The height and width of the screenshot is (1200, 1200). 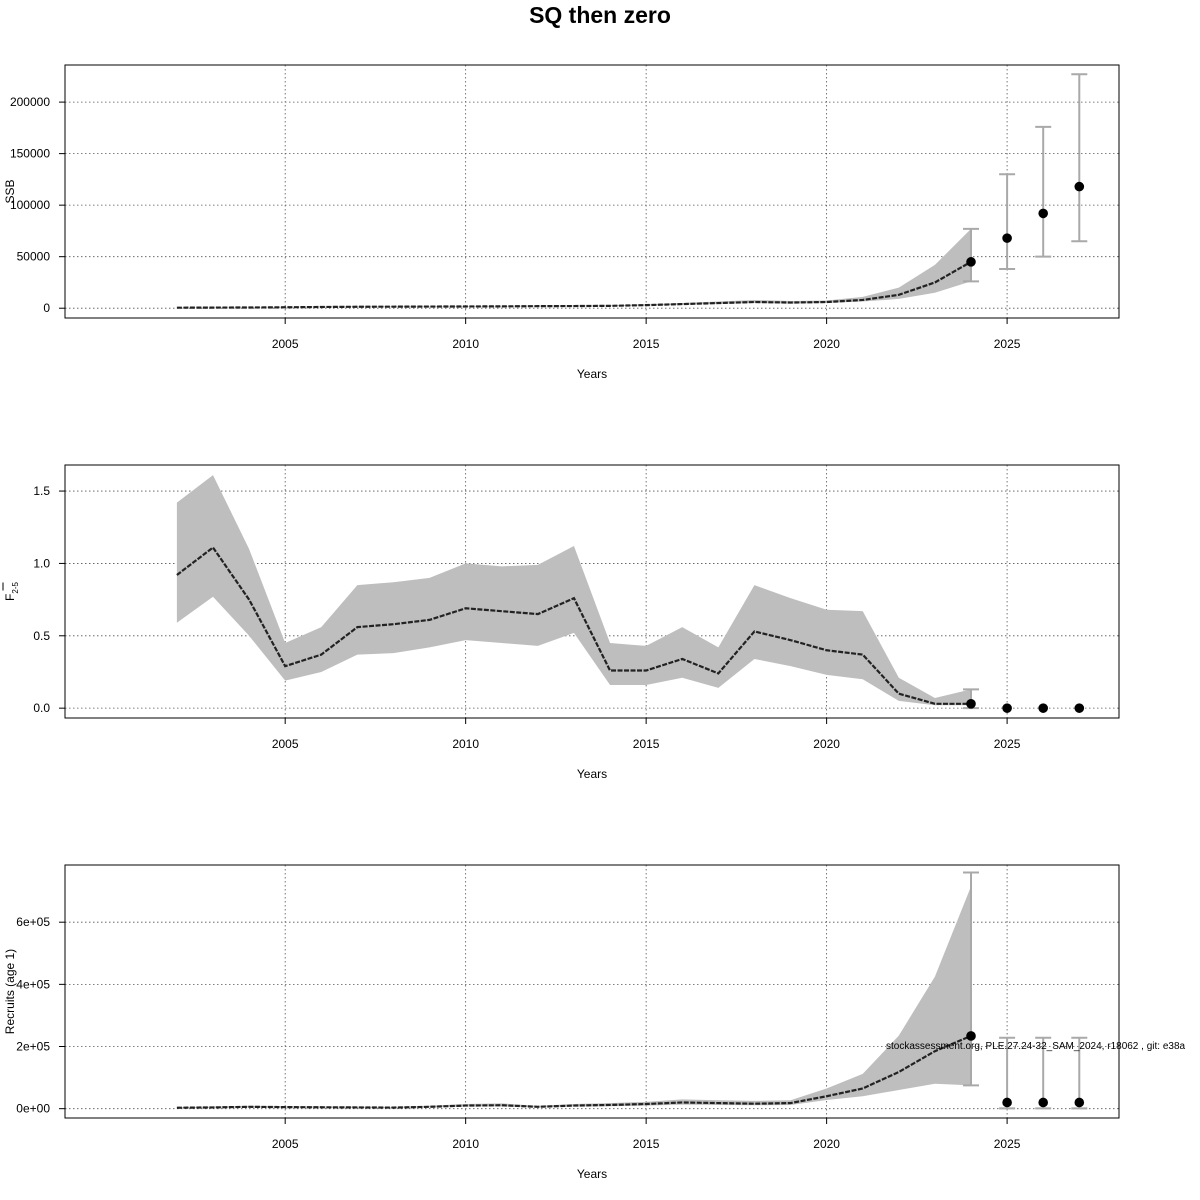 What do you see at coordinates (41, 563) in the screenshot?
I see `y-tick-label-1.0: 1.0` at bounding box center [41, 563].